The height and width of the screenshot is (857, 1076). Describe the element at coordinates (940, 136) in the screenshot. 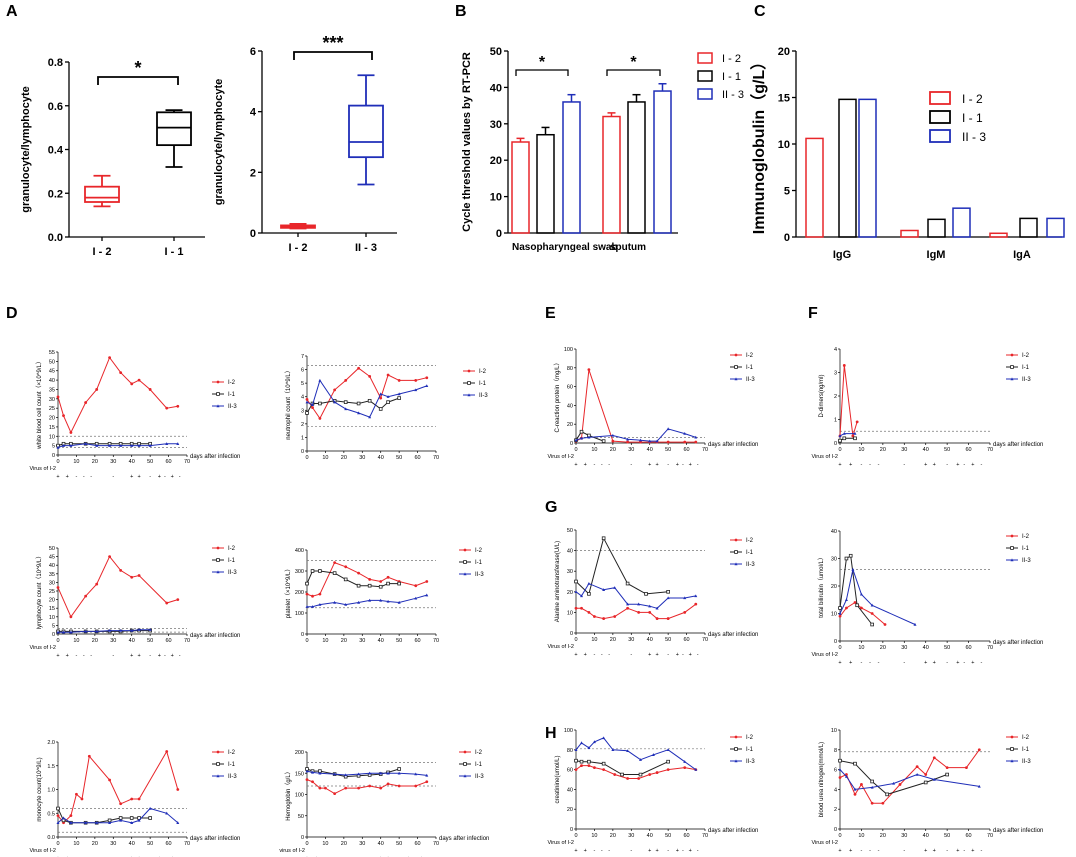

I see `legend-swatch` at that location.